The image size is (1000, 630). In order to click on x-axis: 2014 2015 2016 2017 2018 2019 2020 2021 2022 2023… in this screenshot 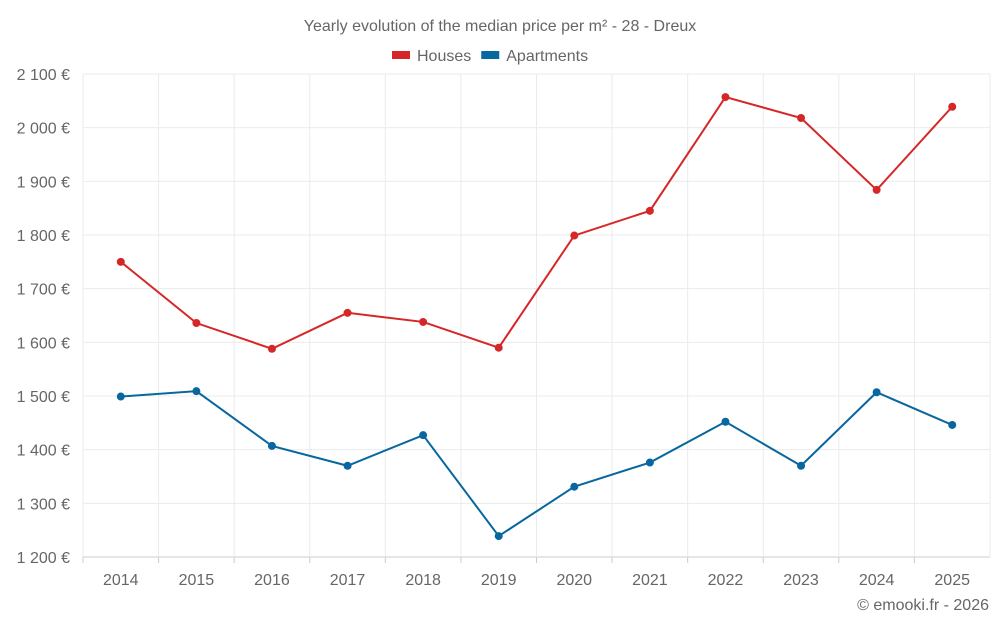, I will do `click(526, 573)`.